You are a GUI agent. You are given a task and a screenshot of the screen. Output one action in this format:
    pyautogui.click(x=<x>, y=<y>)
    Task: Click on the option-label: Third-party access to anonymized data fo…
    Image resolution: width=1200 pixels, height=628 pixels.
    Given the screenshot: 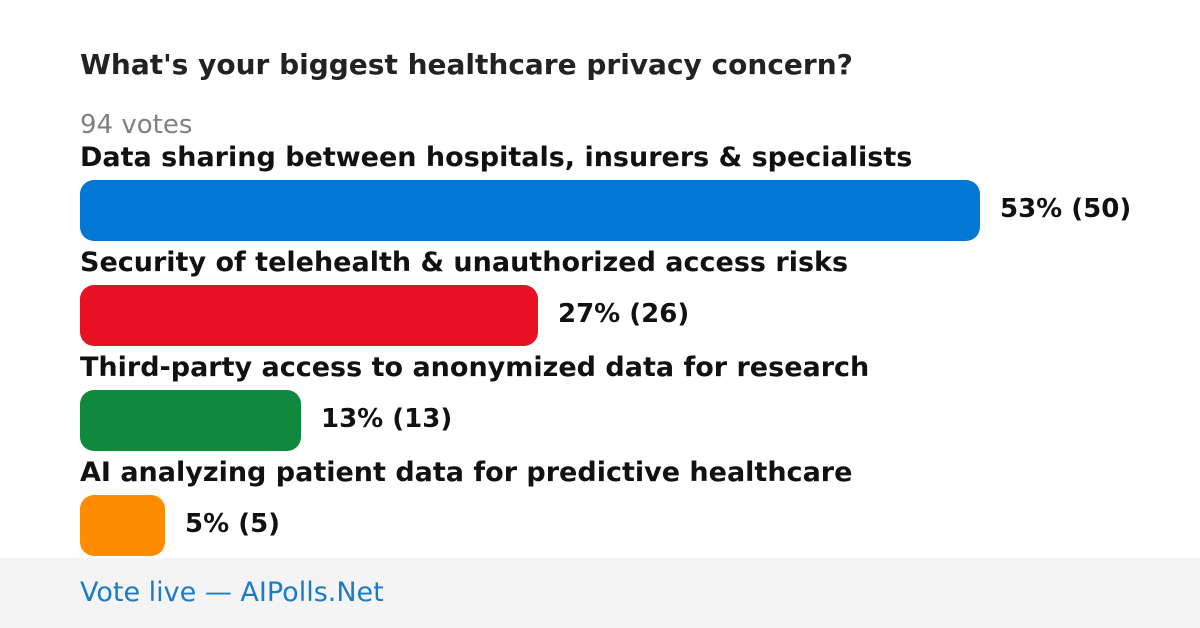 What is the action you would take?
    pyautogui.click(x=475, y=367)
    